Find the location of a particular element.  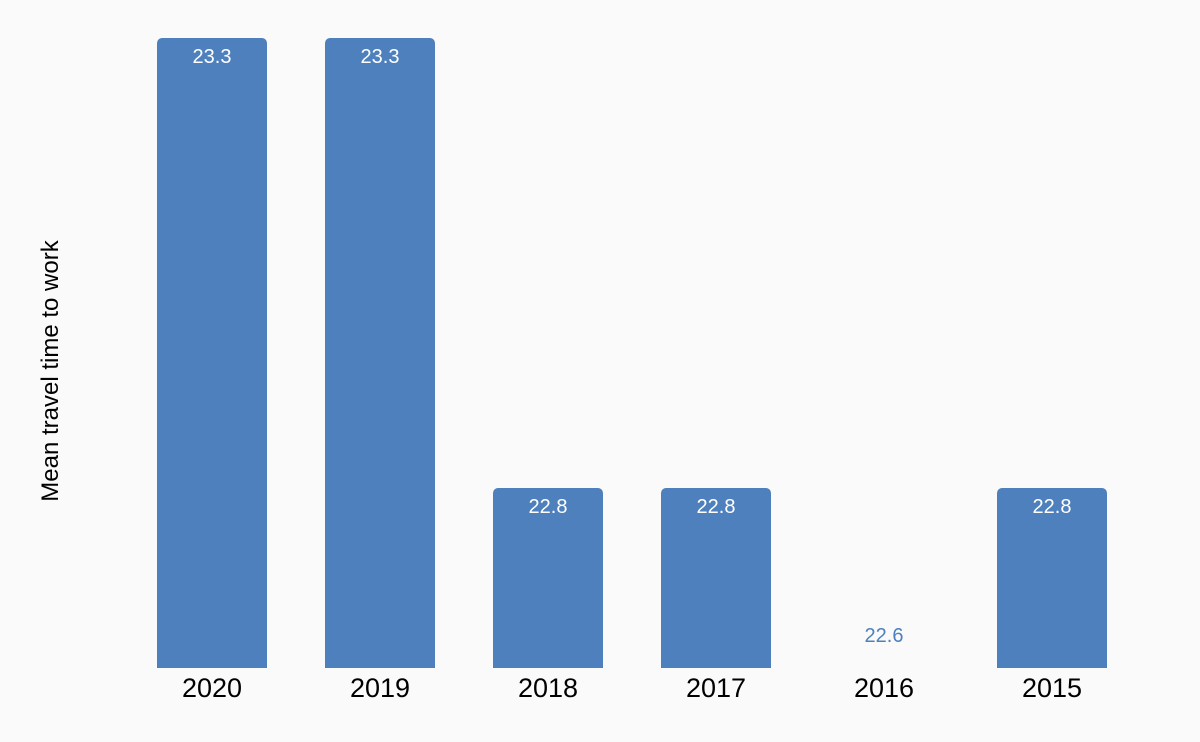

value-label-2018: 22.8 is located at coordinates (548, 507).